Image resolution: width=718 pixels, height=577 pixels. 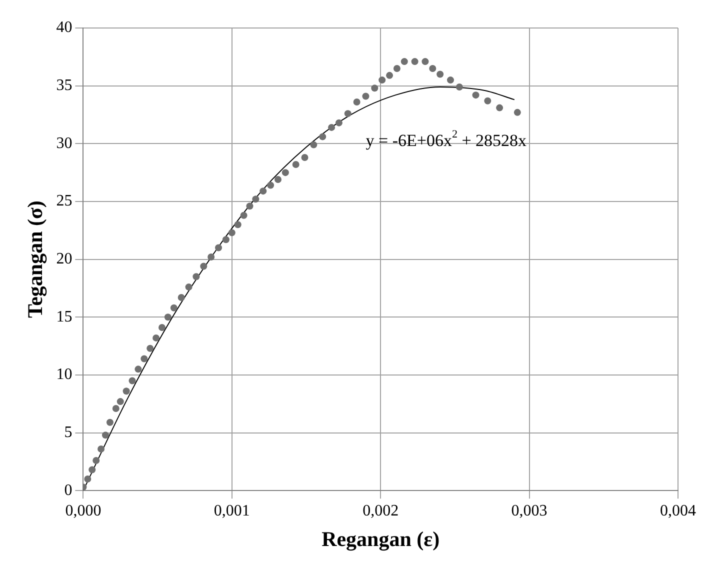 What do you see at coordinates (83, 511) in the screenshot?
I see `x-tick-label: 0,000` at bounding box center [83, 511].